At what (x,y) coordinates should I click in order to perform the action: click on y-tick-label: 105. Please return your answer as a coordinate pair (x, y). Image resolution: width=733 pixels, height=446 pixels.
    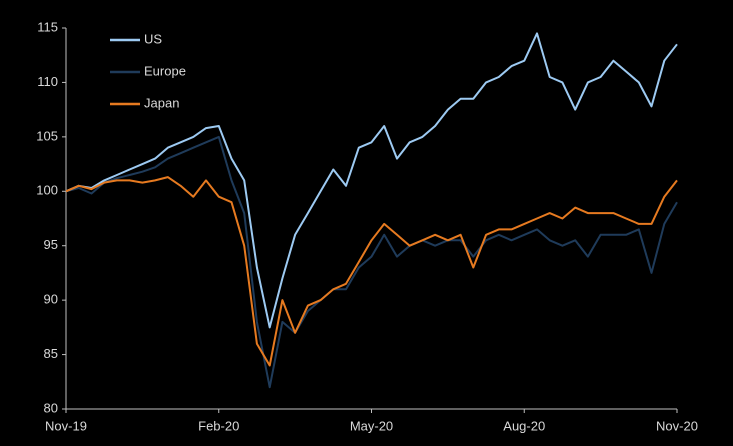
    Looking at the image, I should click on (47, 135).